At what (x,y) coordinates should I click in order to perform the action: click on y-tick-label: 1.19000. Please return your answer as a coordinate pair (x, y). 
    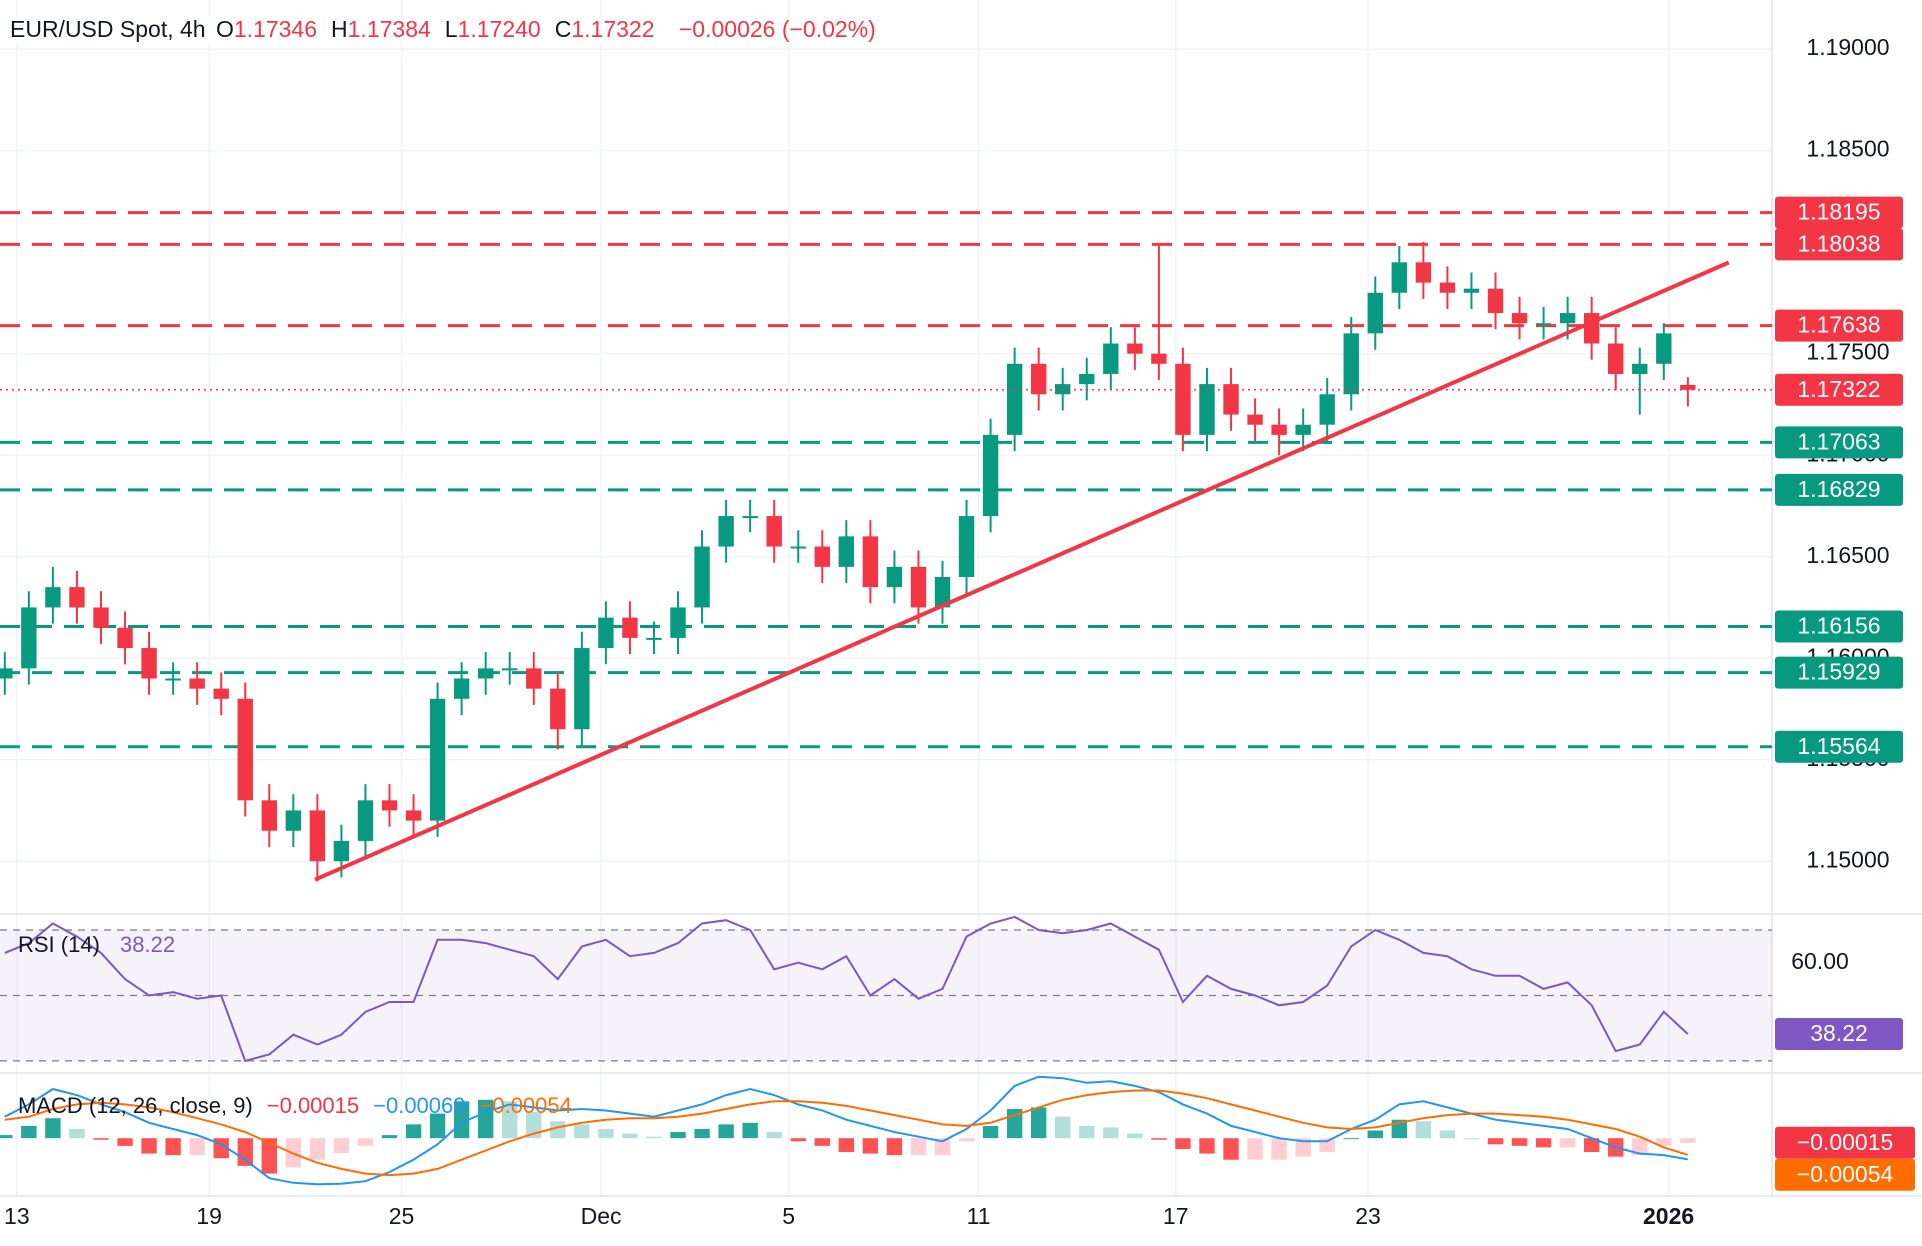
    Looking at the image, I should click on (1847, 47).